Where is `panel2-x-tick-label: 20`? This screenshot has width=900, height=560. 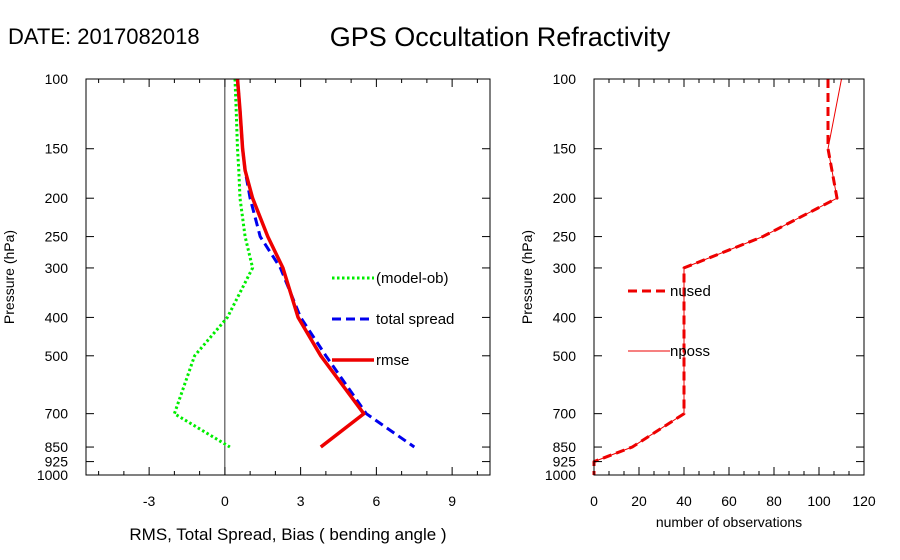
panel2-x-tick-label: 20 is located at coordinates (639, 501).